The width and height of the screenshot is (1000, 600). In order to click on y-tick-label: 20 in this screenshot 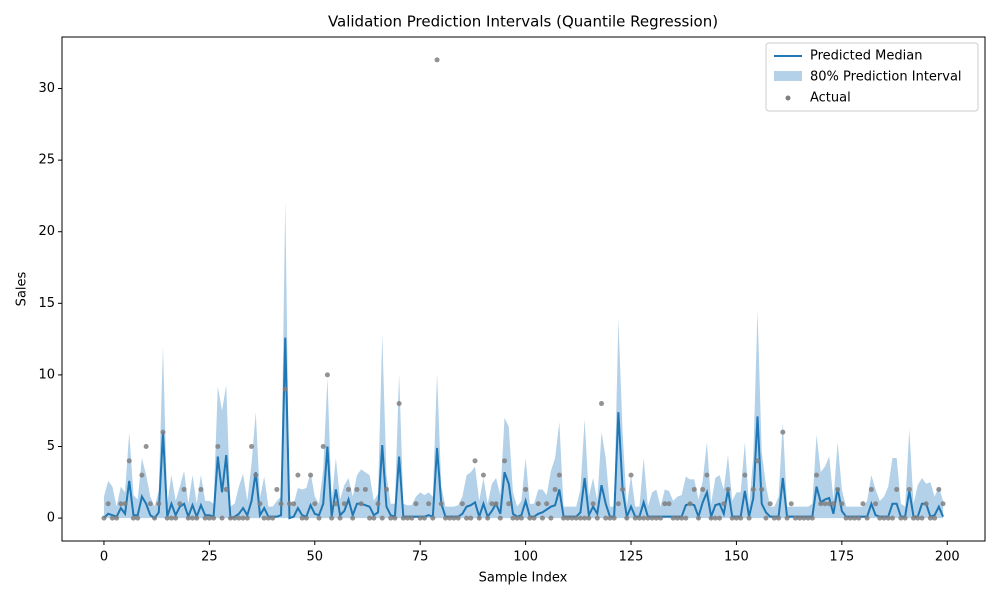, I will do `click(46, 231)`.